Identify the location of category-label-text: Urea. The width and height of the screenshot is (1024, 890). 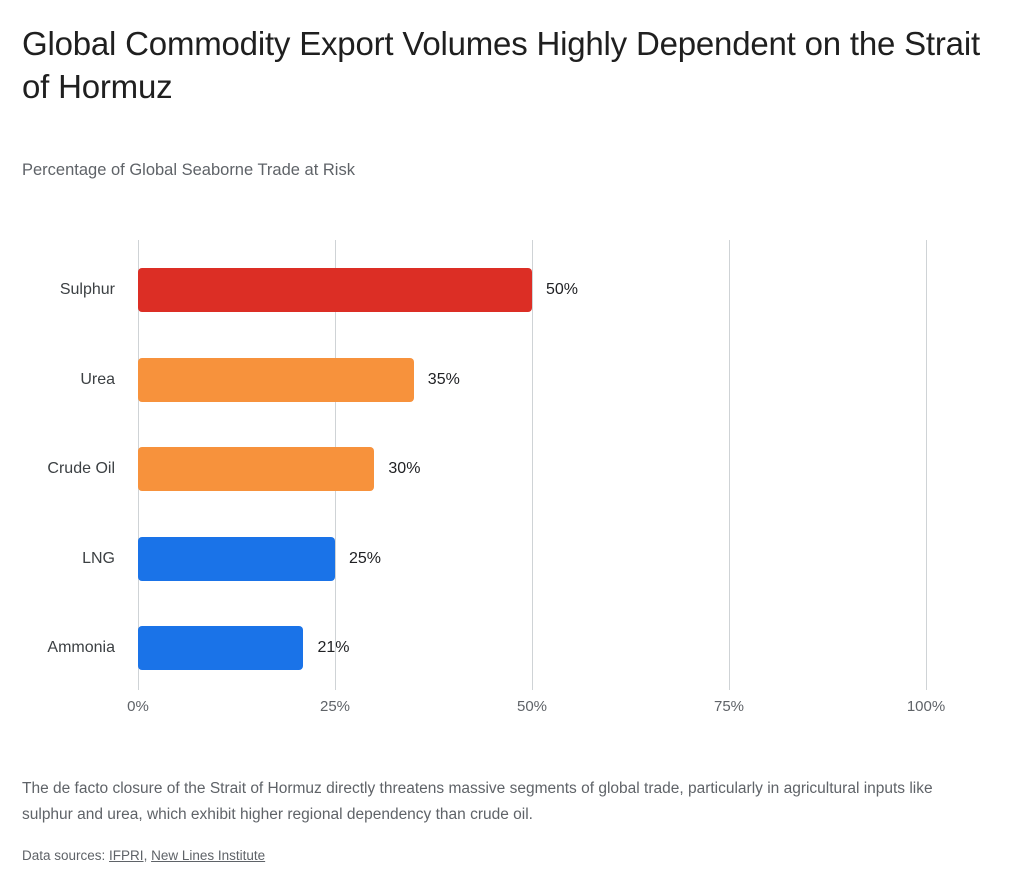
(97, 379).